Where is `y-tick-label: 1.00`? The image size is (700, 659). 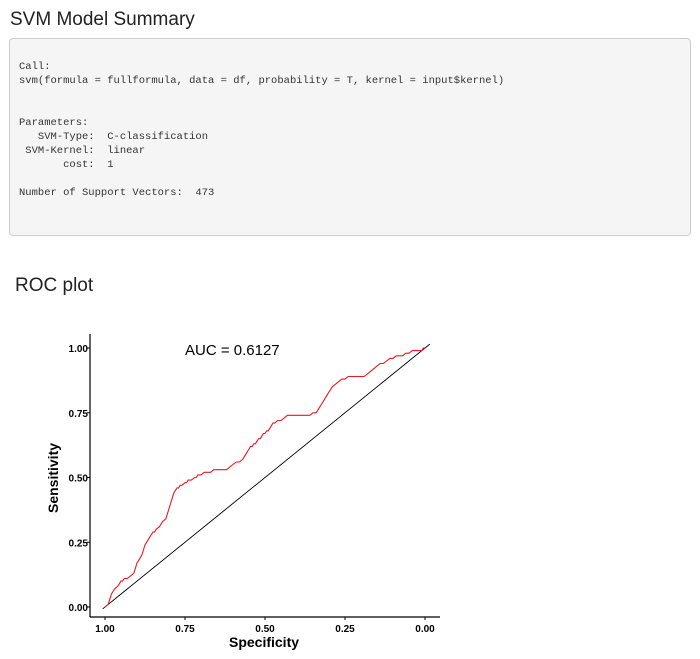
y-tick-label: 1.00 is located at coordinates (79, 349).